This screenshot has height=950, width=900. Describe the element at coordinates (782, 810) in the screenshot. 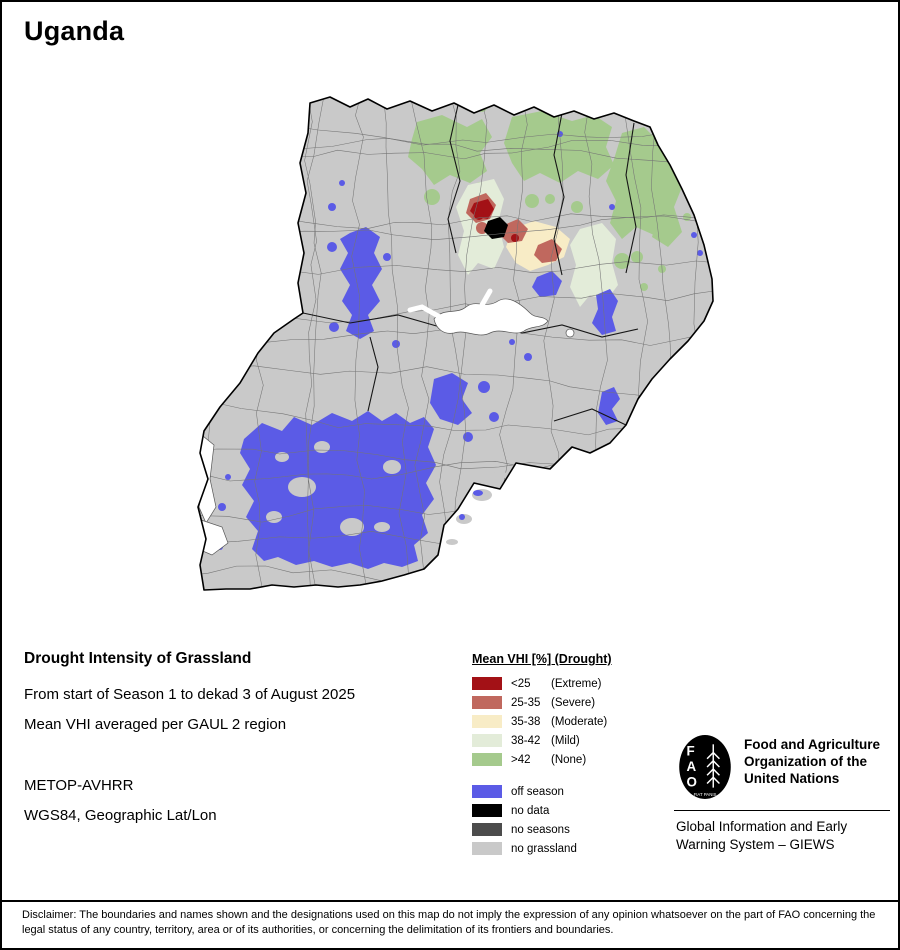

I see `fao-separator-line` at that location.